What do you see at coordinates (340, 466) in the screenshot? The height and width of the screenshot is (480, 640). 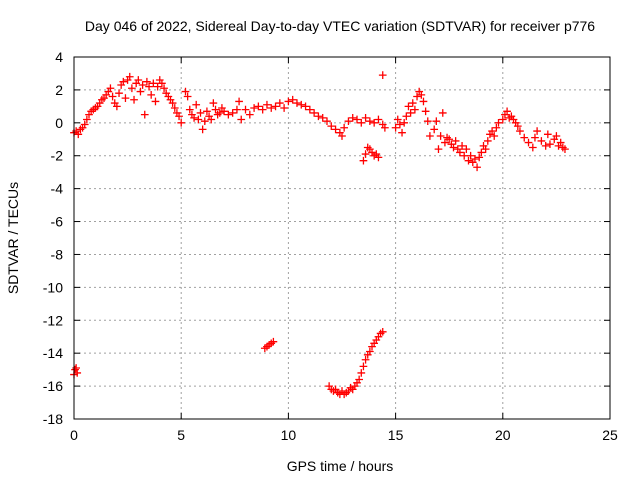 I see `x-axis-label: GPS time / hours` at bounding box center [340, 466].